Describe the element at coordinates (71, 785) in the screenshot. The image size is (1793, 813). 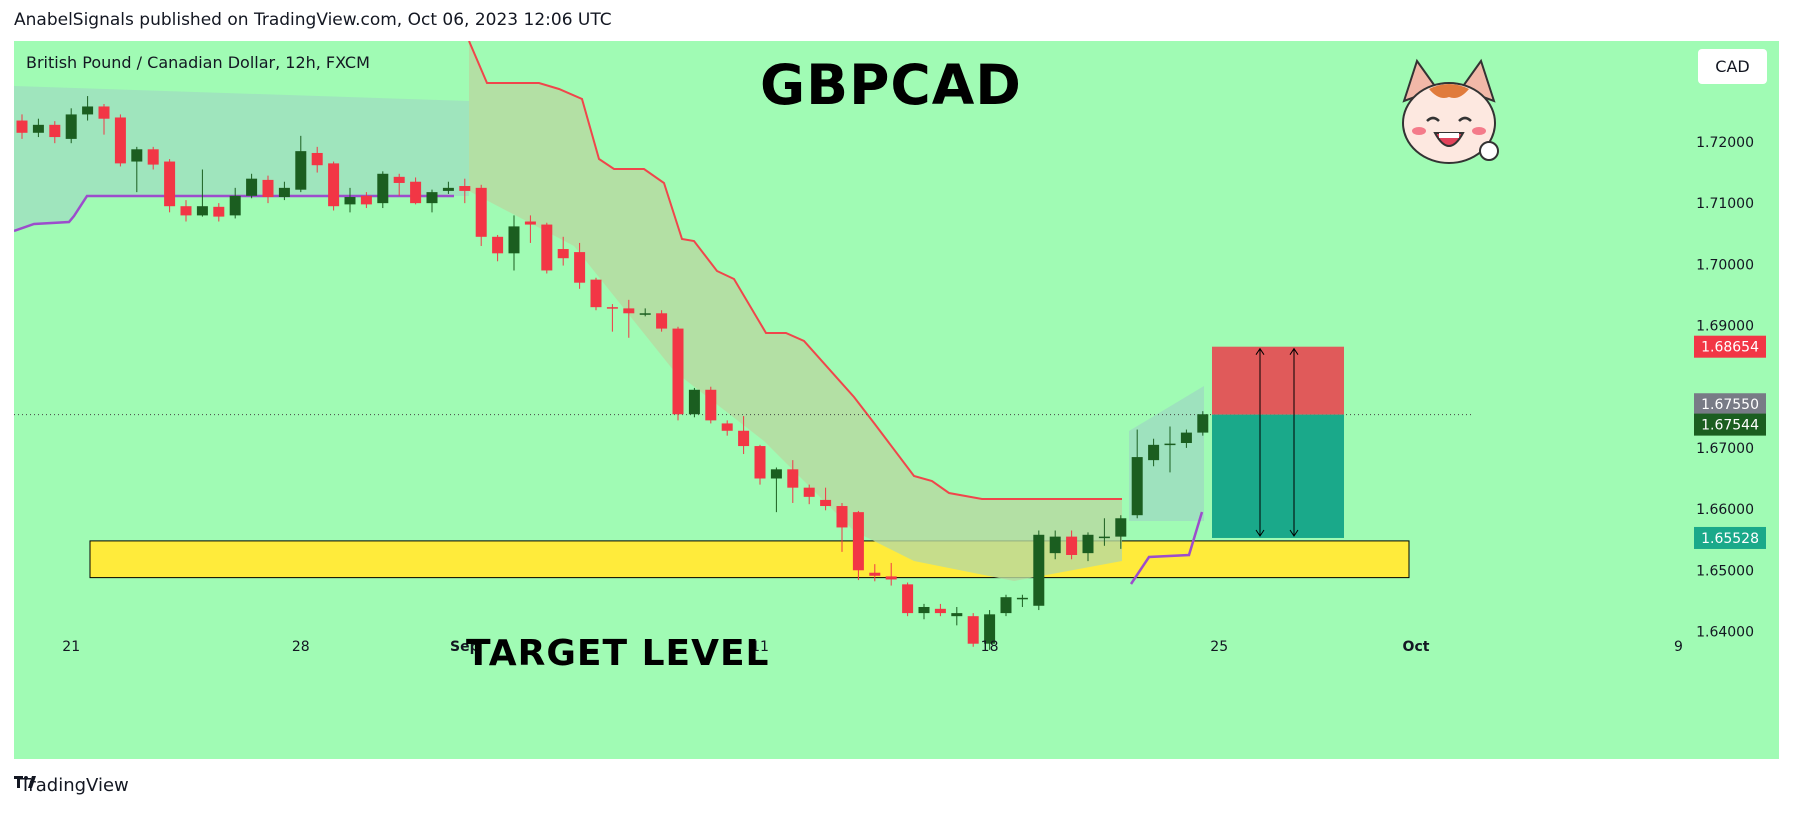
I see `footer-brand: TradingView` at that location.